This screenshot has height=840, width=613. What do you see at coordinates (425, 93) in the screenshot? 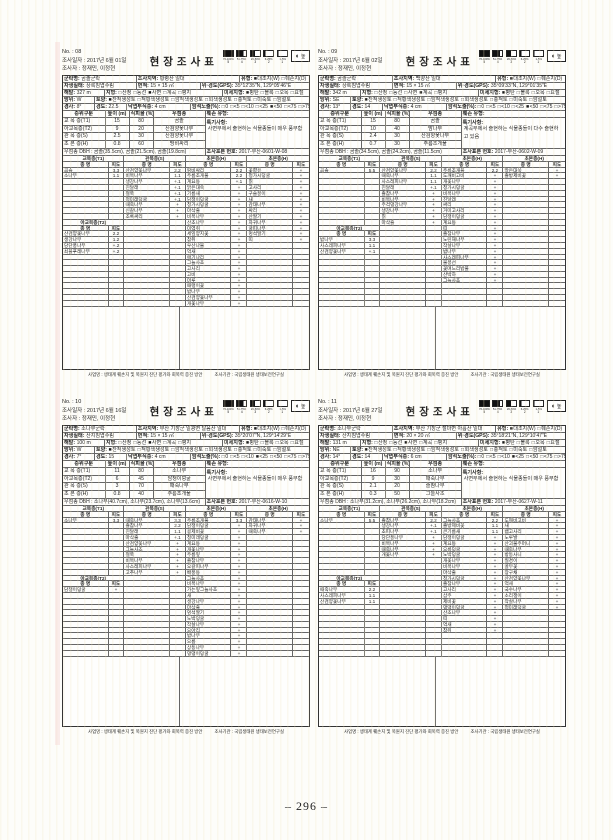
I see `checkbox-option: ■ 계곡` at bounding box center [425, 93].